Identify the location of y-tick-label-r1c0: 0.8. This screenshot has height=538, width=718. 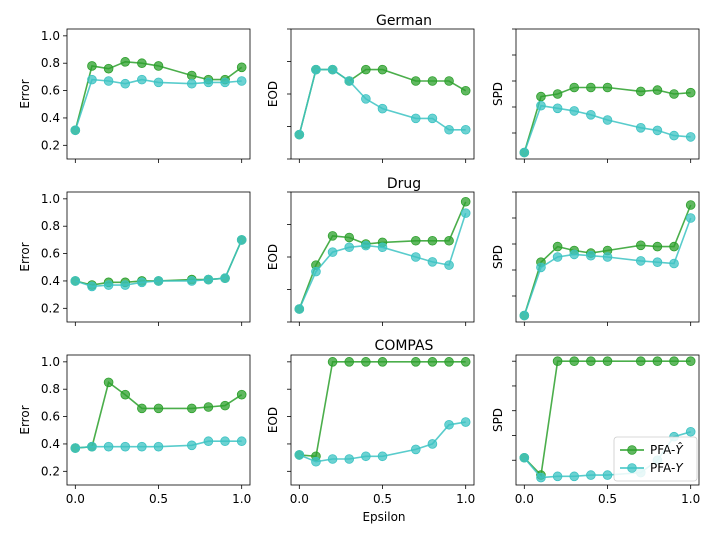
(50, 226).